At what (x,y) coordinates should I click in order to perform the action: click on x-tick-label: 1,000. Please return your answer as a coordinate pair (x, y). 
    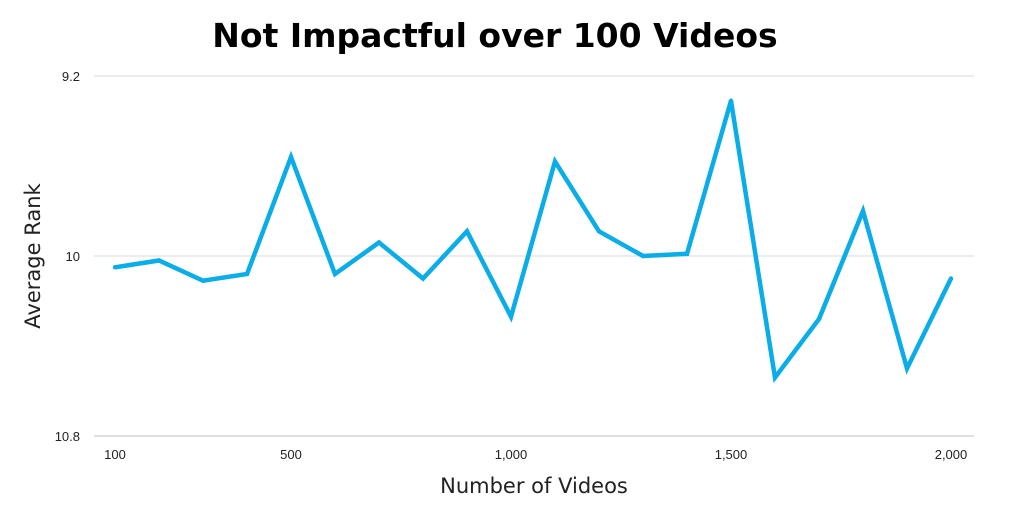
    Looking at the image, I should click on (511, 454).